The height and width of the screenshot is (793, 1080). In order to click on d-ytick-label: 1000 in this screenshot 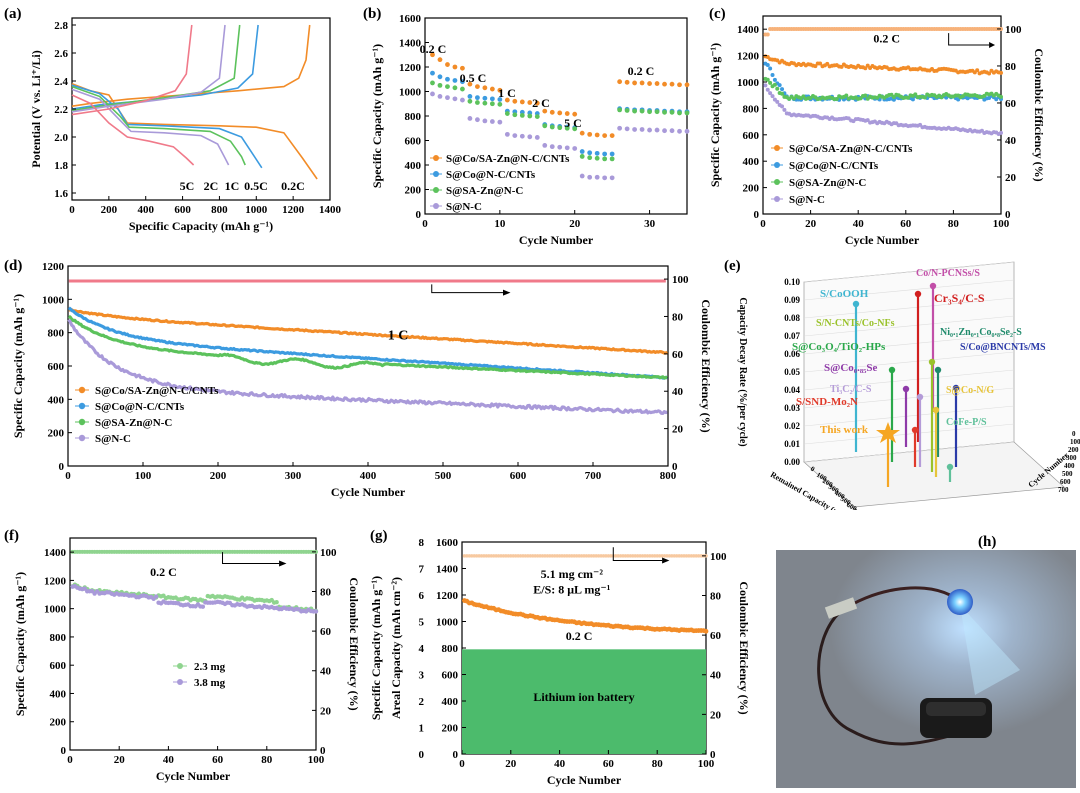, I will do `click(53, 300)`.